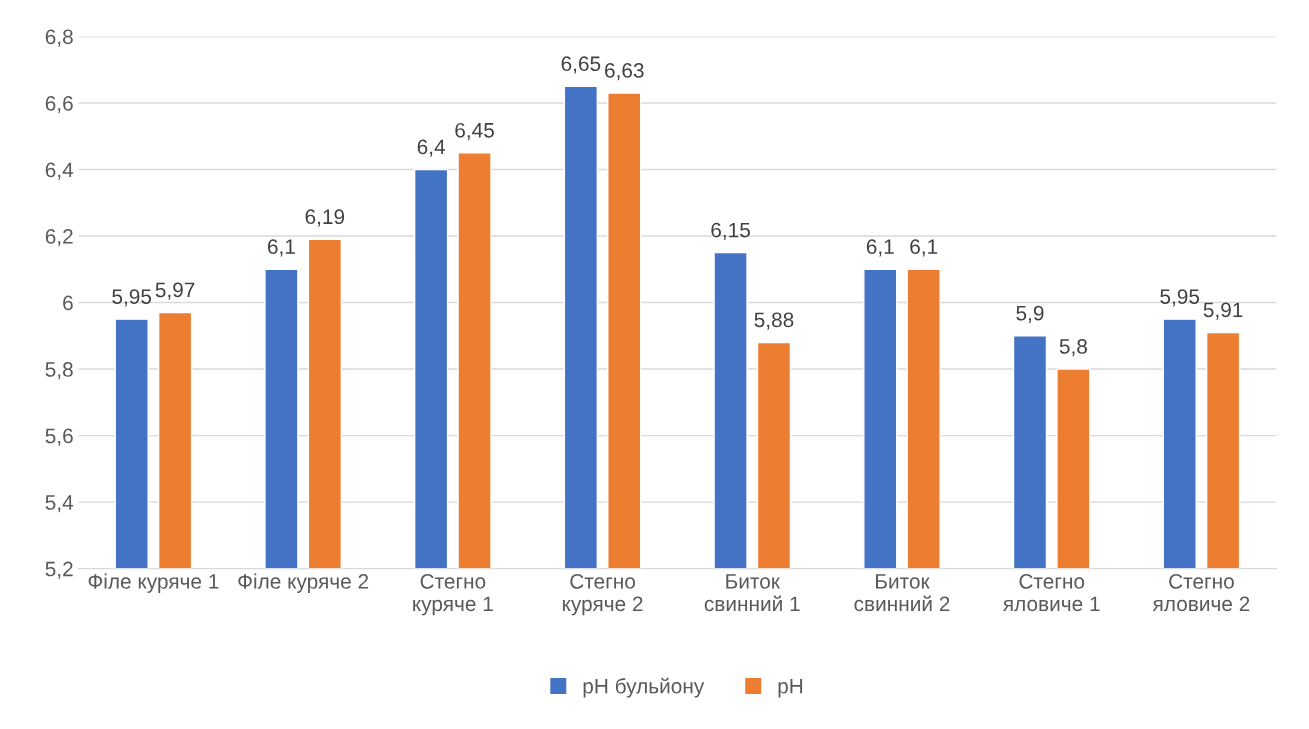 The width and height of the screenshot is (1309, 729). Describe the element at coordinates (59, 38) in the screenshot. I see `y-tick-label: 6,8` at that location.